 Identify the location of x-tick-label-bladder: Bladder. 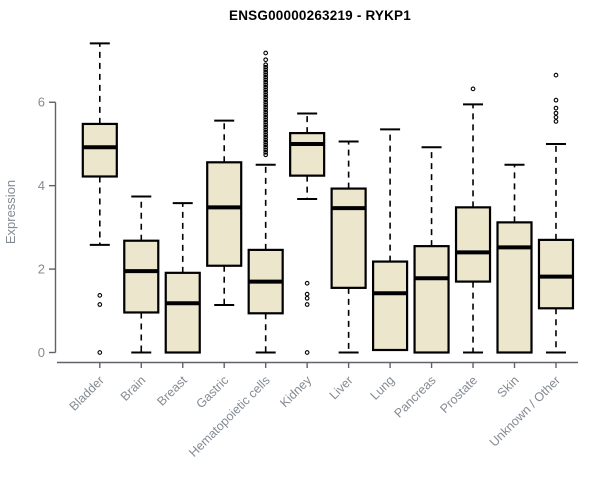
(87, 393).